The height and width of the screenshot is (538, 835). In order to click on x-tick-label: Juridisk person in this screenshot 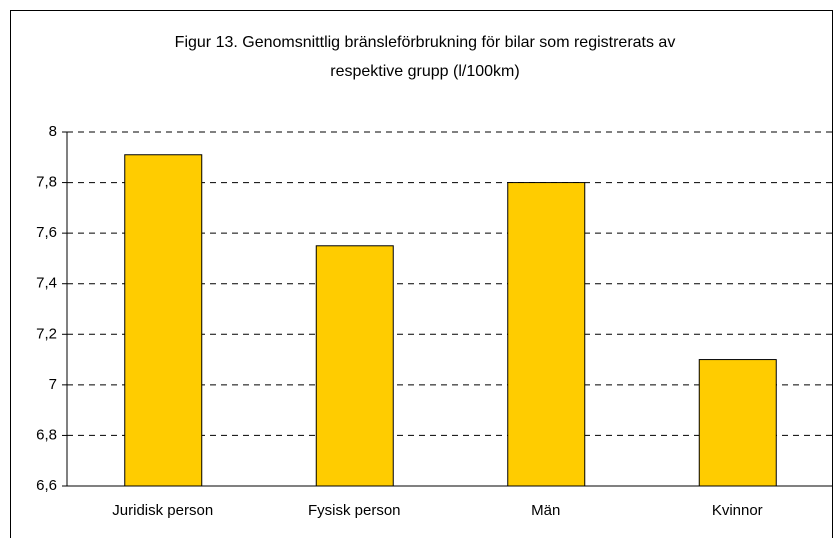, I will do `click(162, 510)`.